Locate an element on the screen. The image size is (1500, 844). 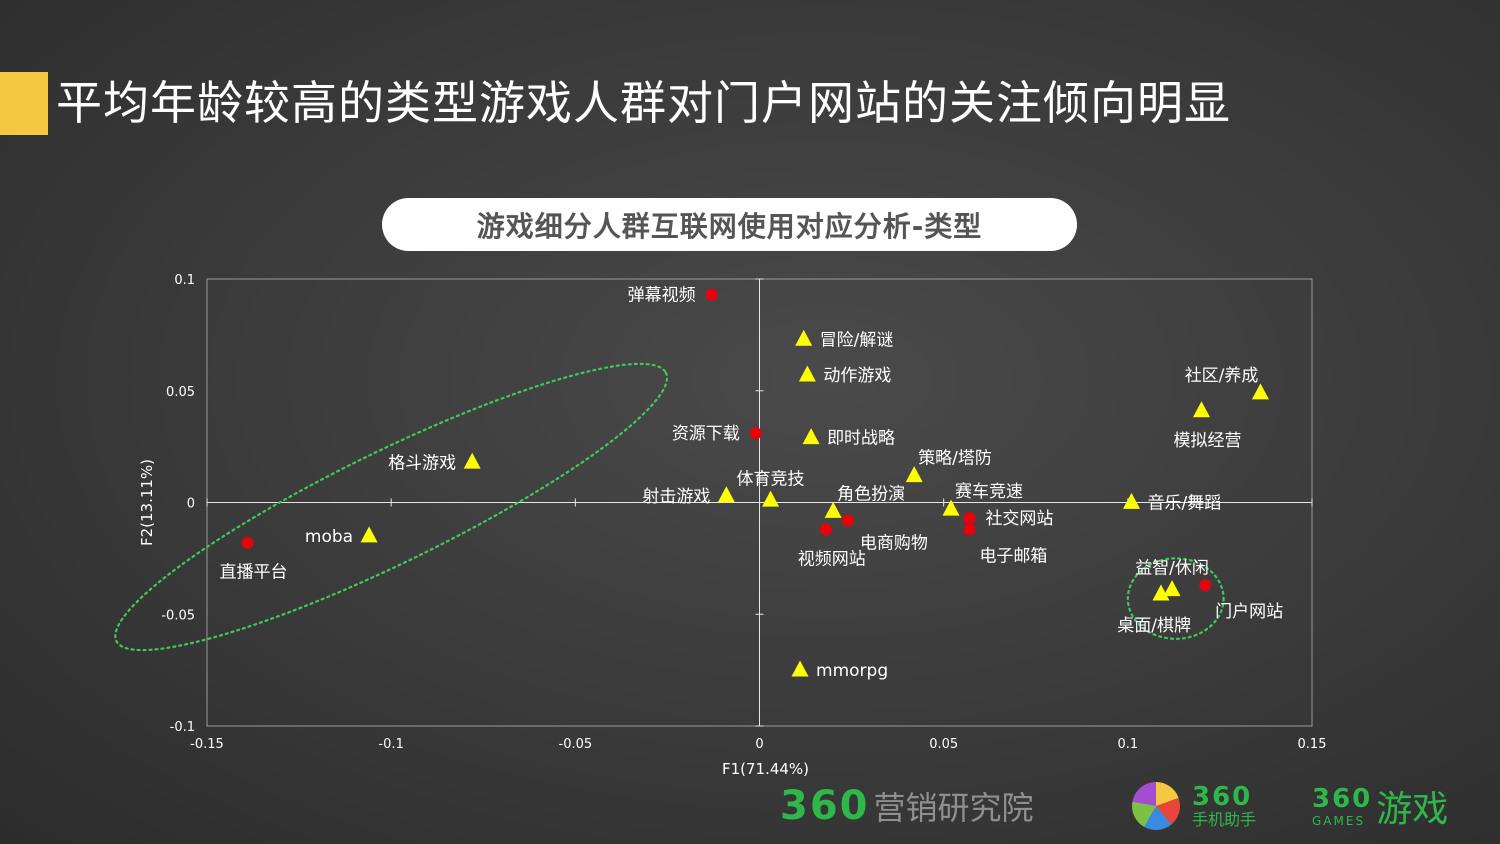
brand-360-games: 360 GAMES 游戏 is located at coordinates (1380, 806).